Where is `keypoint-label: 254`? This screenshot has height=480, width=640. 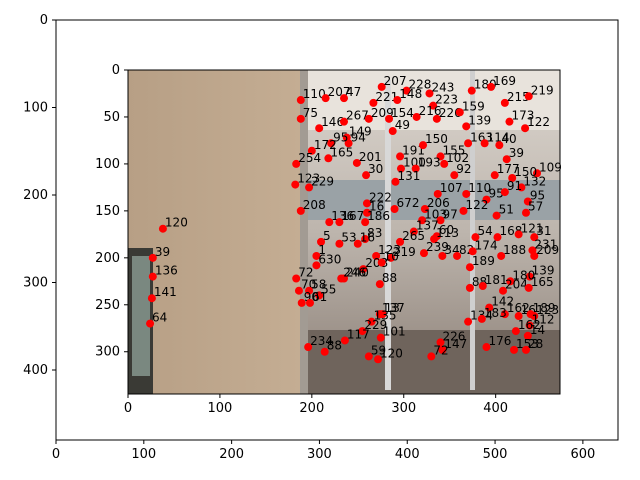 keypoint-label: 254 is located at coordinates (309, 158).